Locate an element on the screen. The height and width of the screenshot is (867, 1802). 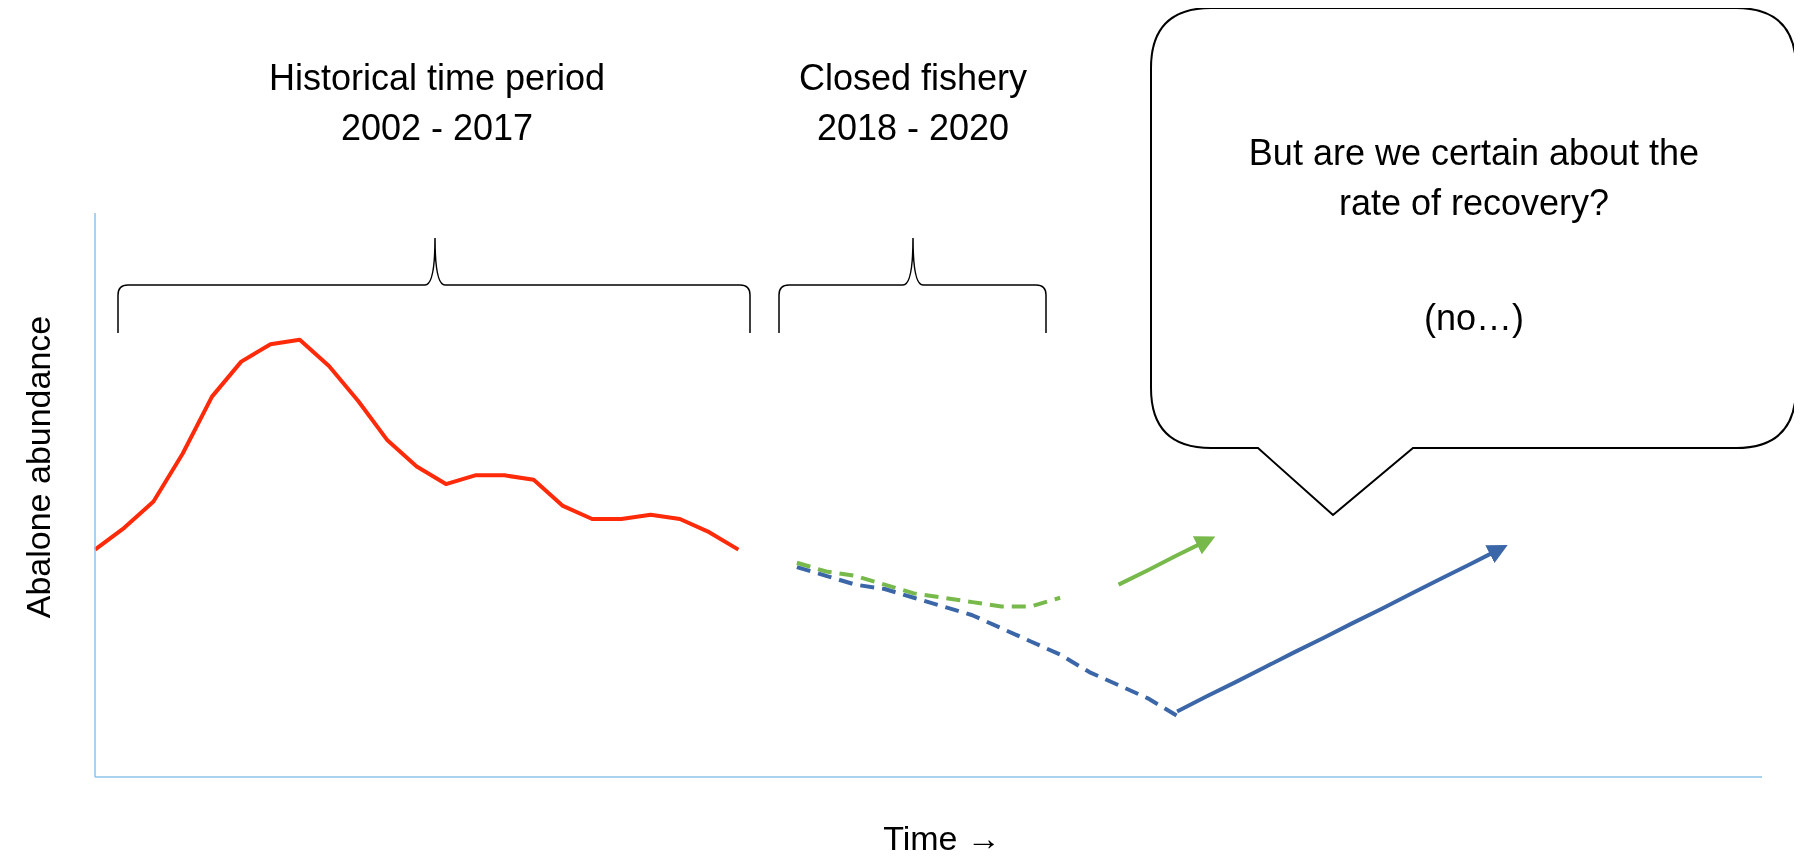
text: But are we certain about the rate of recovery? is located at coordinates (1474, 177).